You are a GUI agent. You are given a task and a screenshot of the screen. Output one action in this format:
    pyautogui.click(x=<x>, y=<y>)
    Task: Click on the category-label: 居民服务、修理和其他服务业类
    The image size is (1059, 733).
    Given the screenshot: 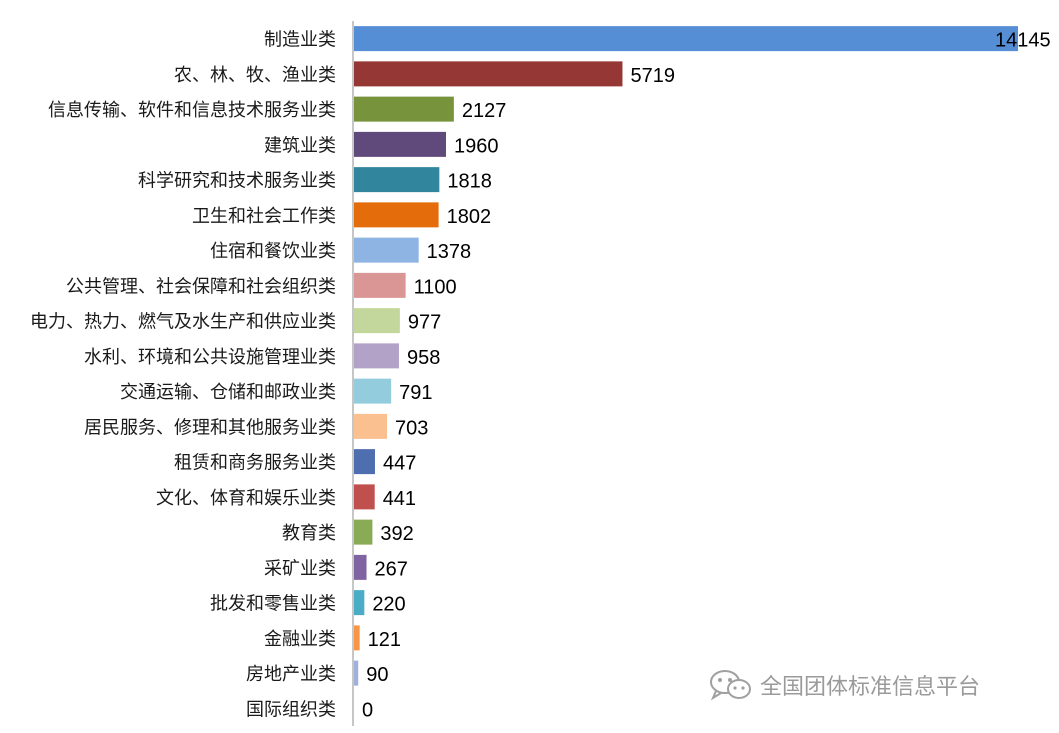 What is the action you would take?
    pyautogui.click(x=210, y=427)
    